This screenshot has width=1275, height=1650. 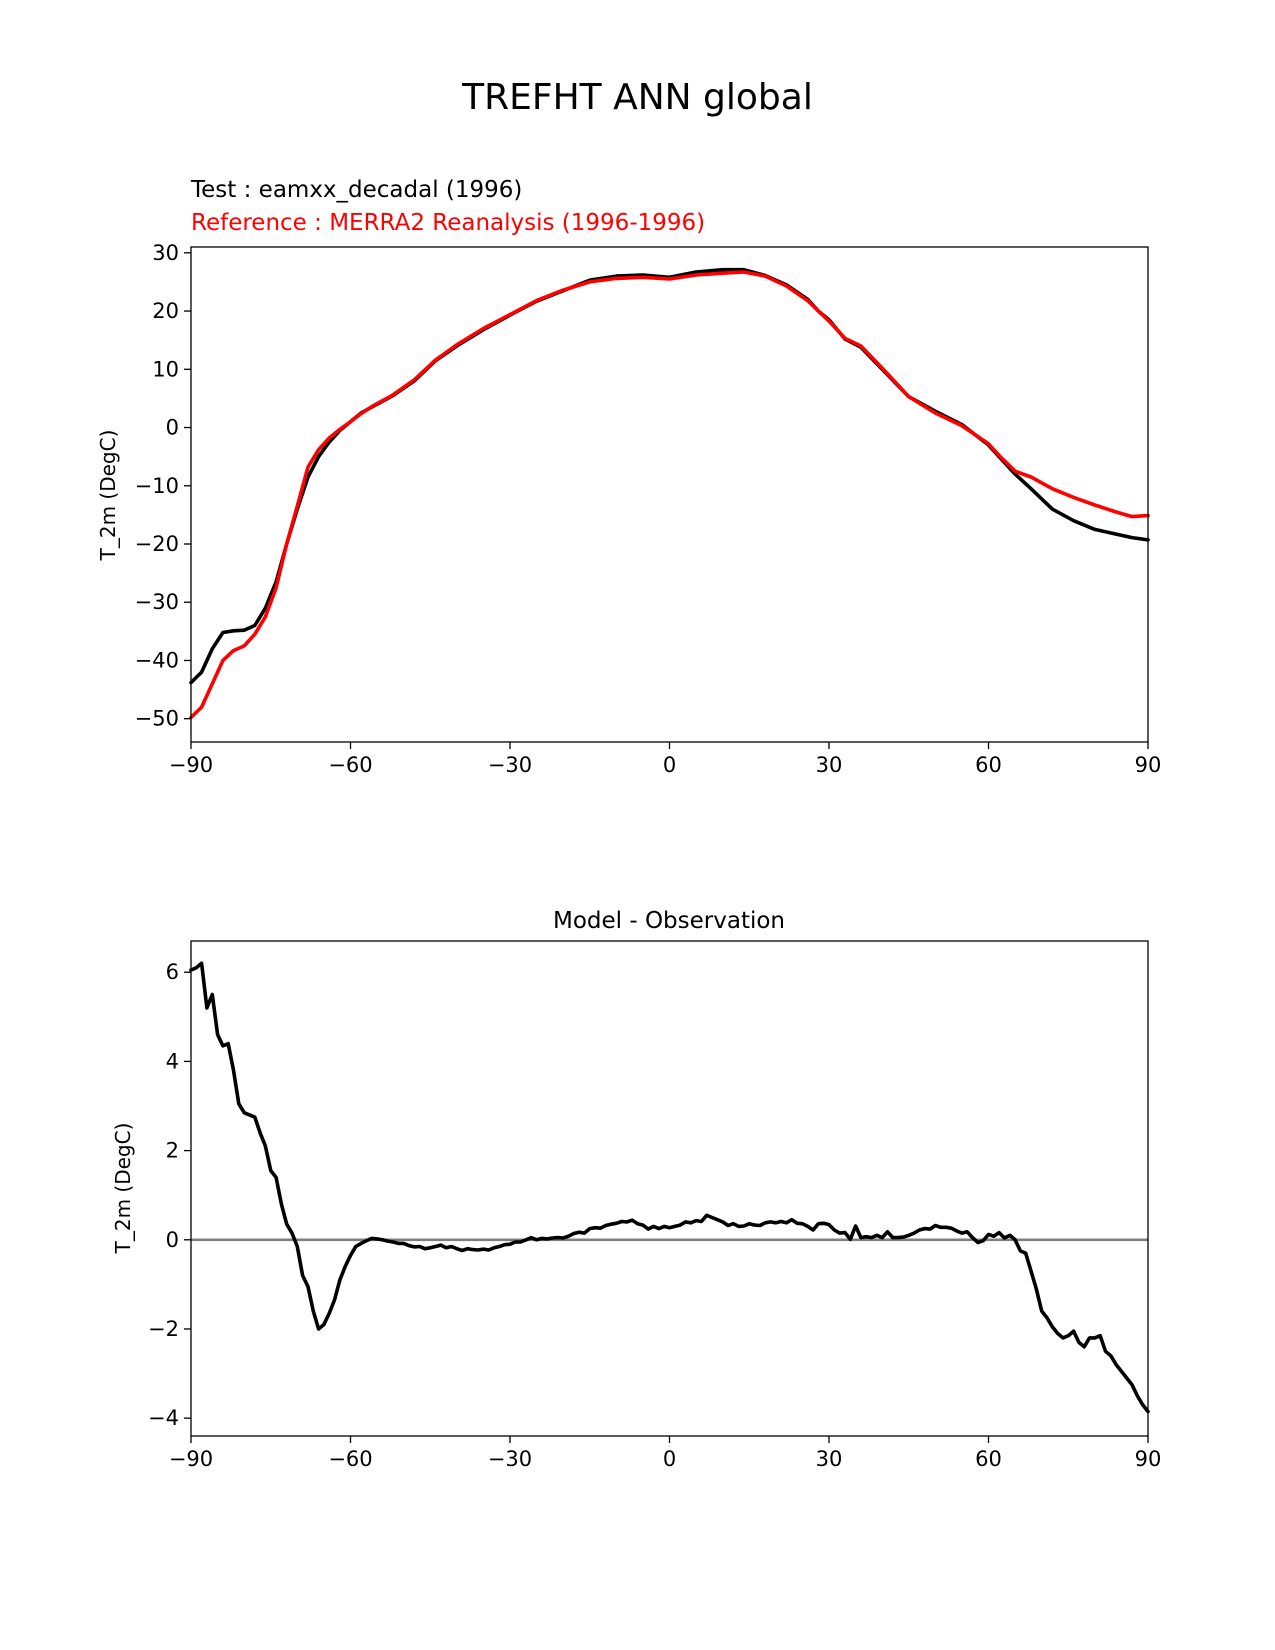 I want to click on y-tick-label: −20, so click(x=157, y=544).